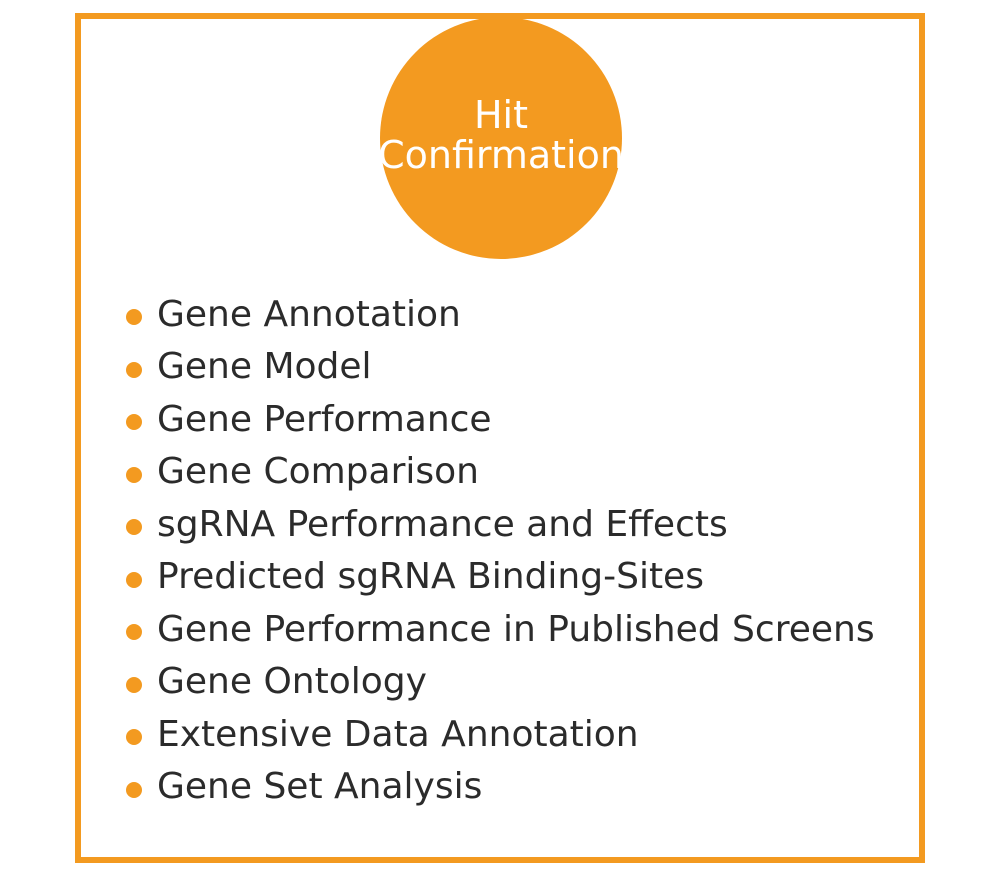 The width and height of the screenshot is (1000, 878). I want to click on list-item: Gene Performance in Published Screens, so click(500, 629).